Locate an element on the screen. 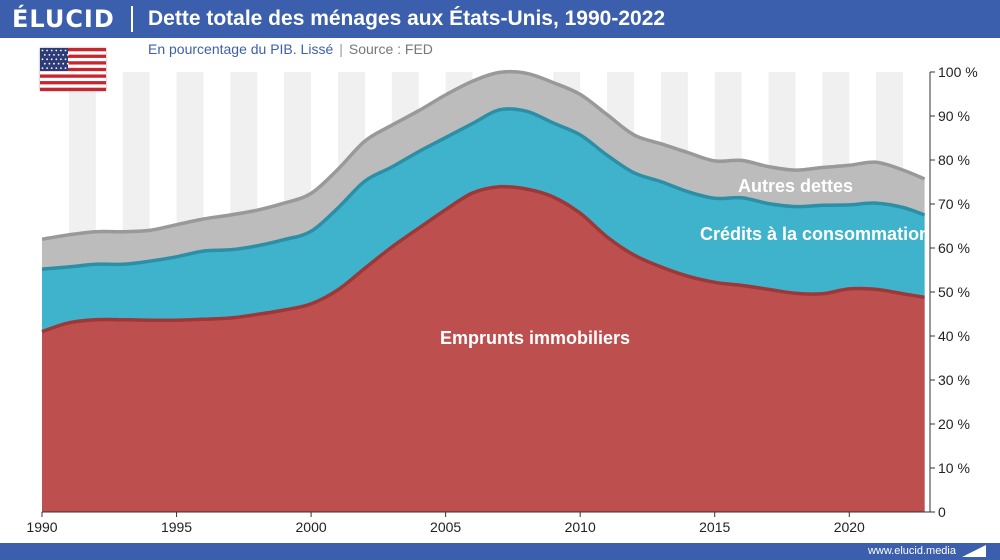  y-tick-label: 10 % is located at coordinates (954, 468).